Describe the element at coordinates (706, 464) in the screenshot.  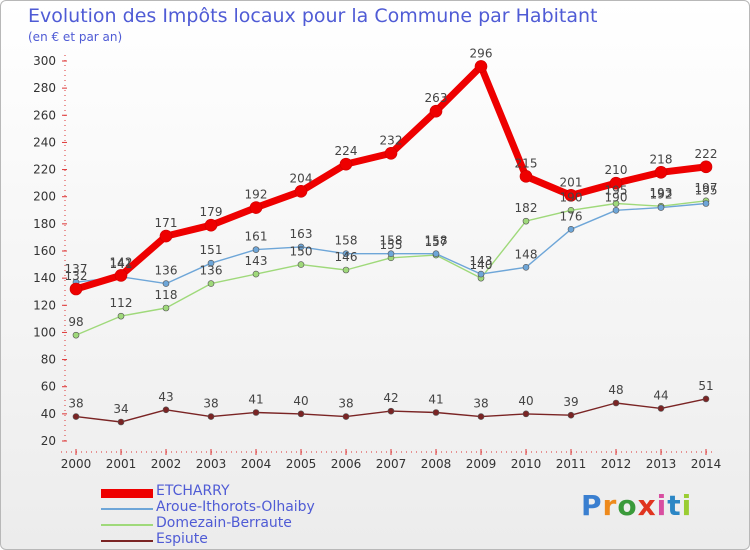
I see `x-tick-label: 2014` at that location.